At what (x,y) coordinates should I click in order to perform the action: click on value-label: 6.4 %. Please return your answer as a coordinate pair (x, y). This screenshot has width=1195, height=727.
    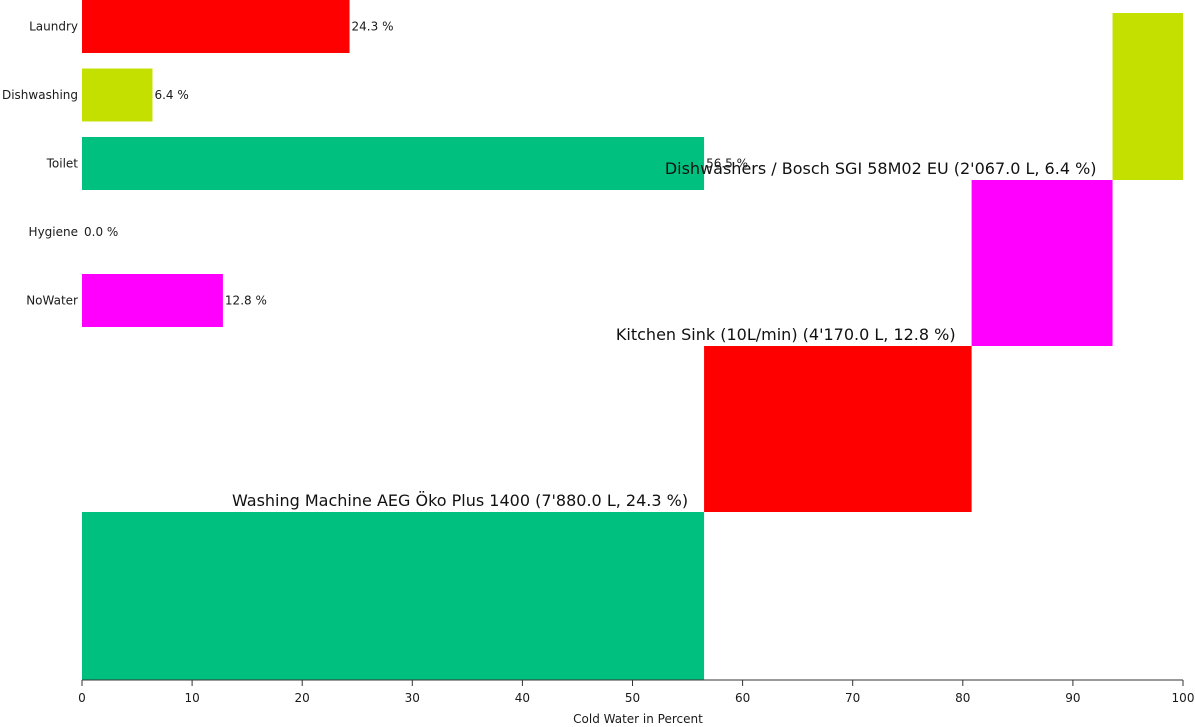
    Looking at the image, I should click on (171, 95).